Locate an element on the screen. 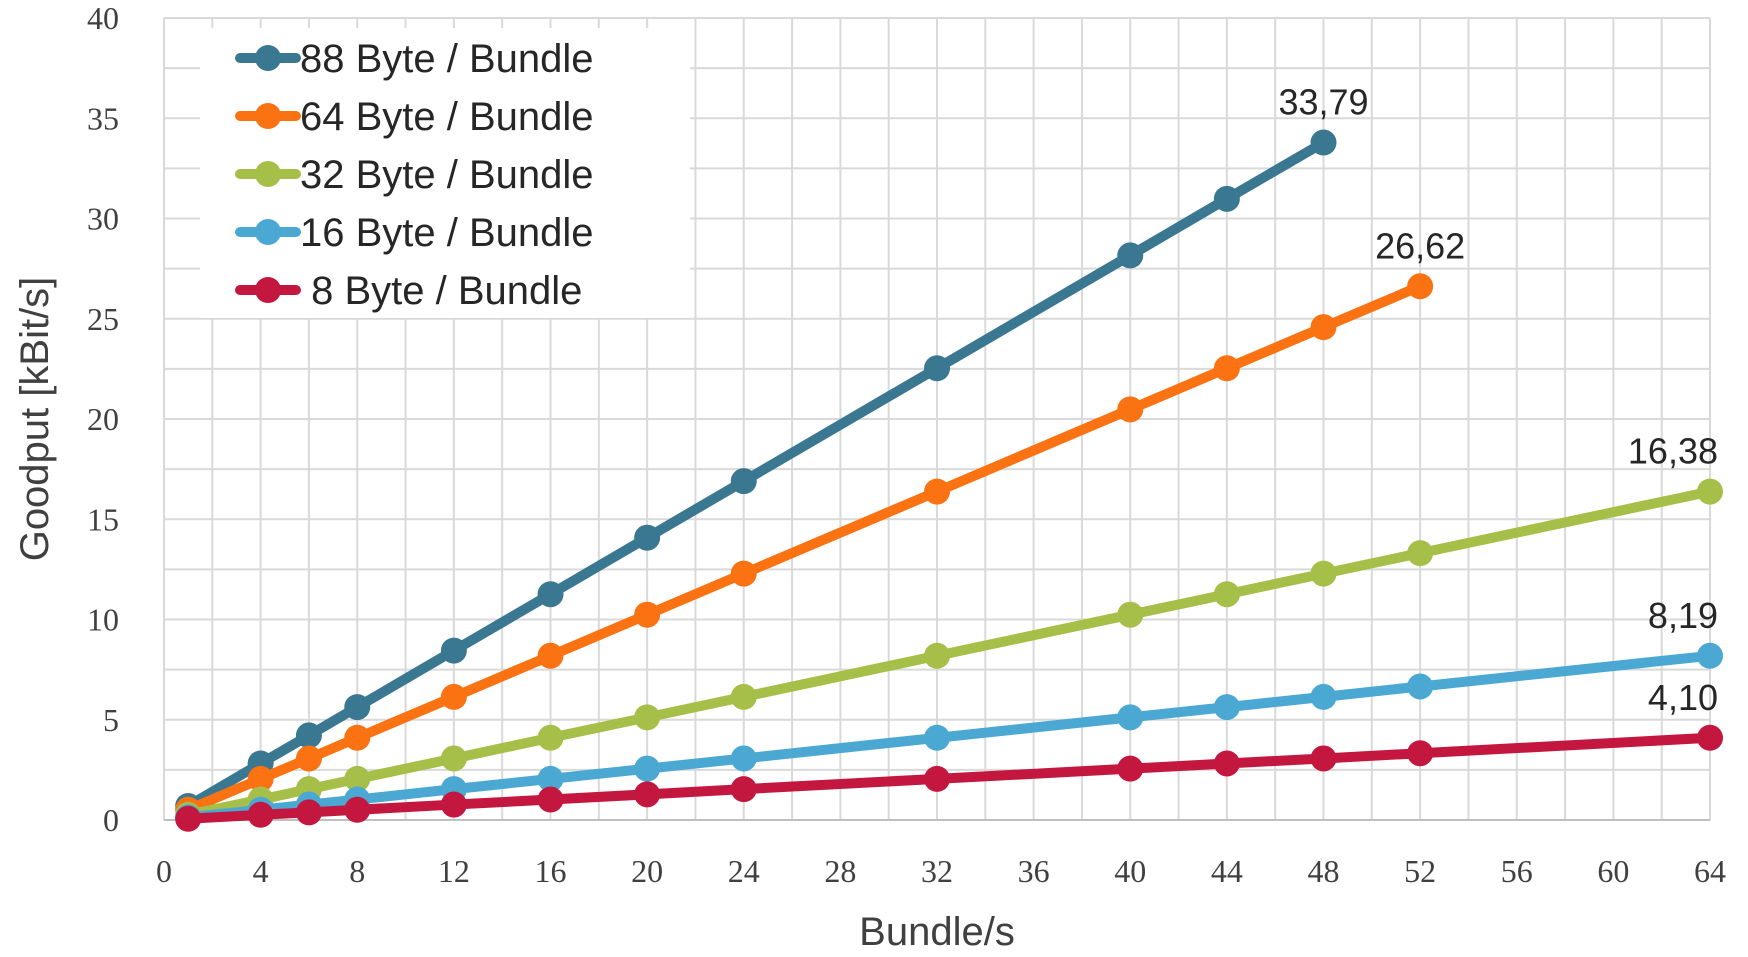 Image resolution: width=1748 pixels, height=957 pixels. legend-item: 88 Byte / Bundle is located at coordinates (414, 59).